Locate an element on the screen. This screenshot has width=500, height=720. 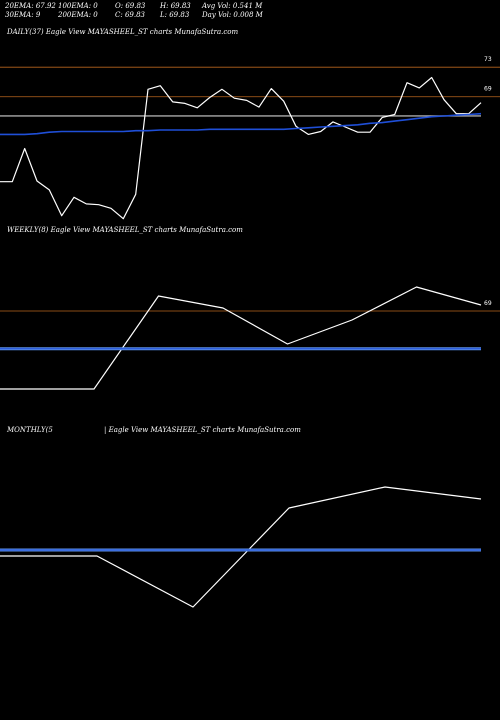
weekly-chart: 69 is located at coordinates (250, 338).